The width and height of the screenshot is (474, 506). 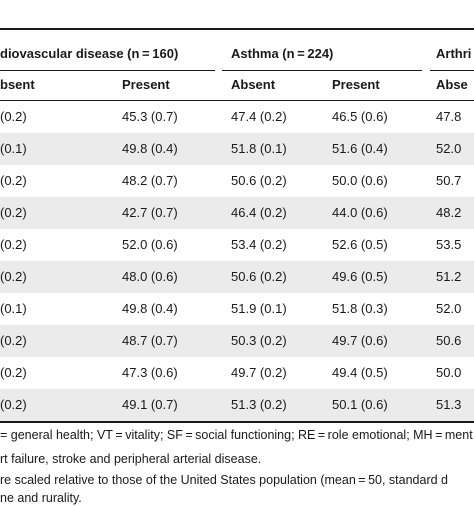 What do you see at coordinates (259, 308) in the screenshot?
I see `cell-absent-2: 51.9 (0.1)` at bounding box center [259, 308].